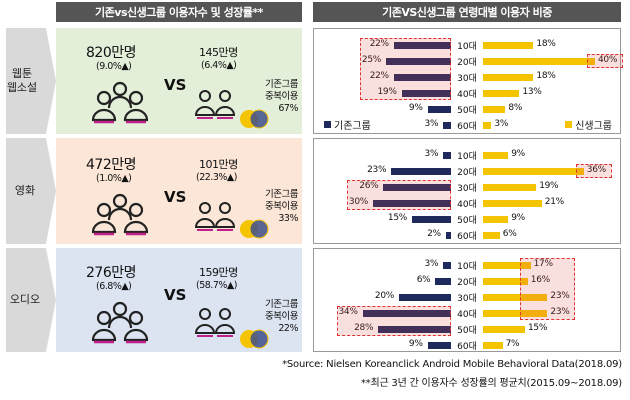 The height and width of the screenshot is (400, 630). I want to click on value-label-existing: 30%, so click(358, 202).